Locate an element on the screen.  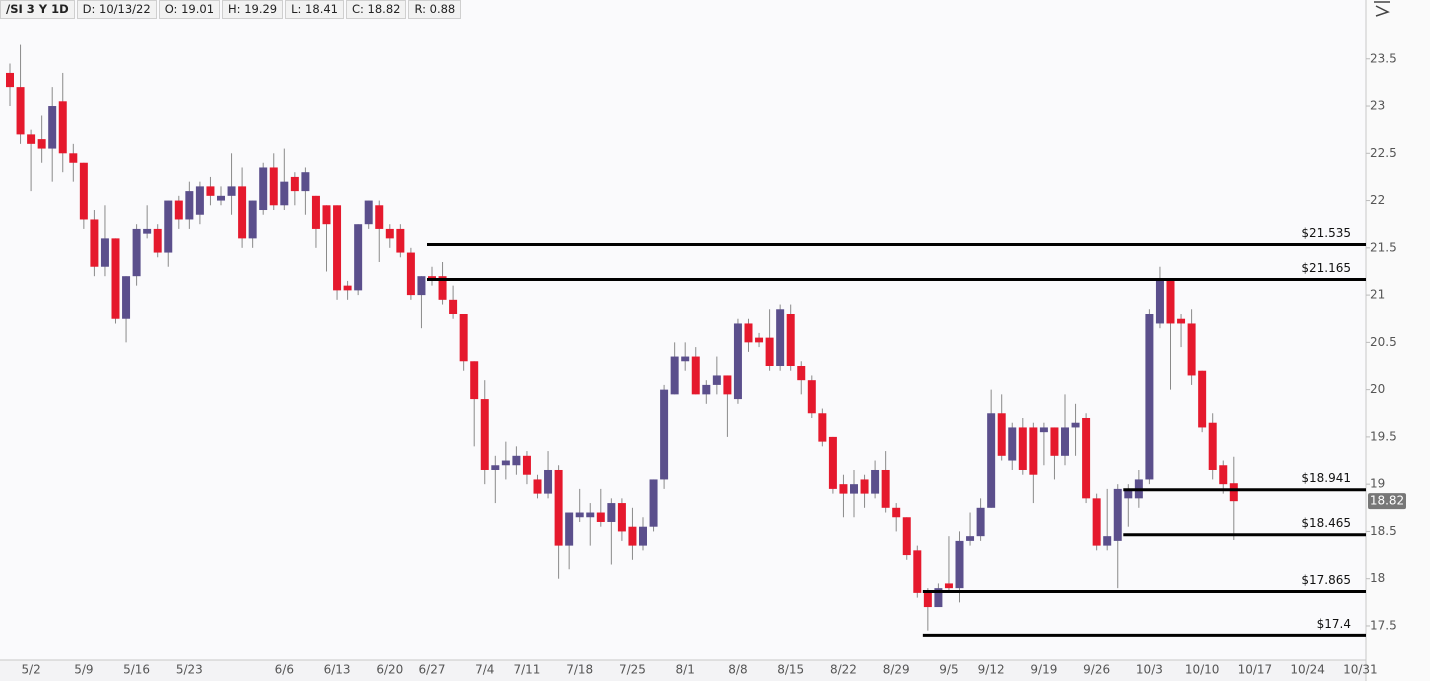
y-tick-label: 18 is located at coordinates (1377, 578).